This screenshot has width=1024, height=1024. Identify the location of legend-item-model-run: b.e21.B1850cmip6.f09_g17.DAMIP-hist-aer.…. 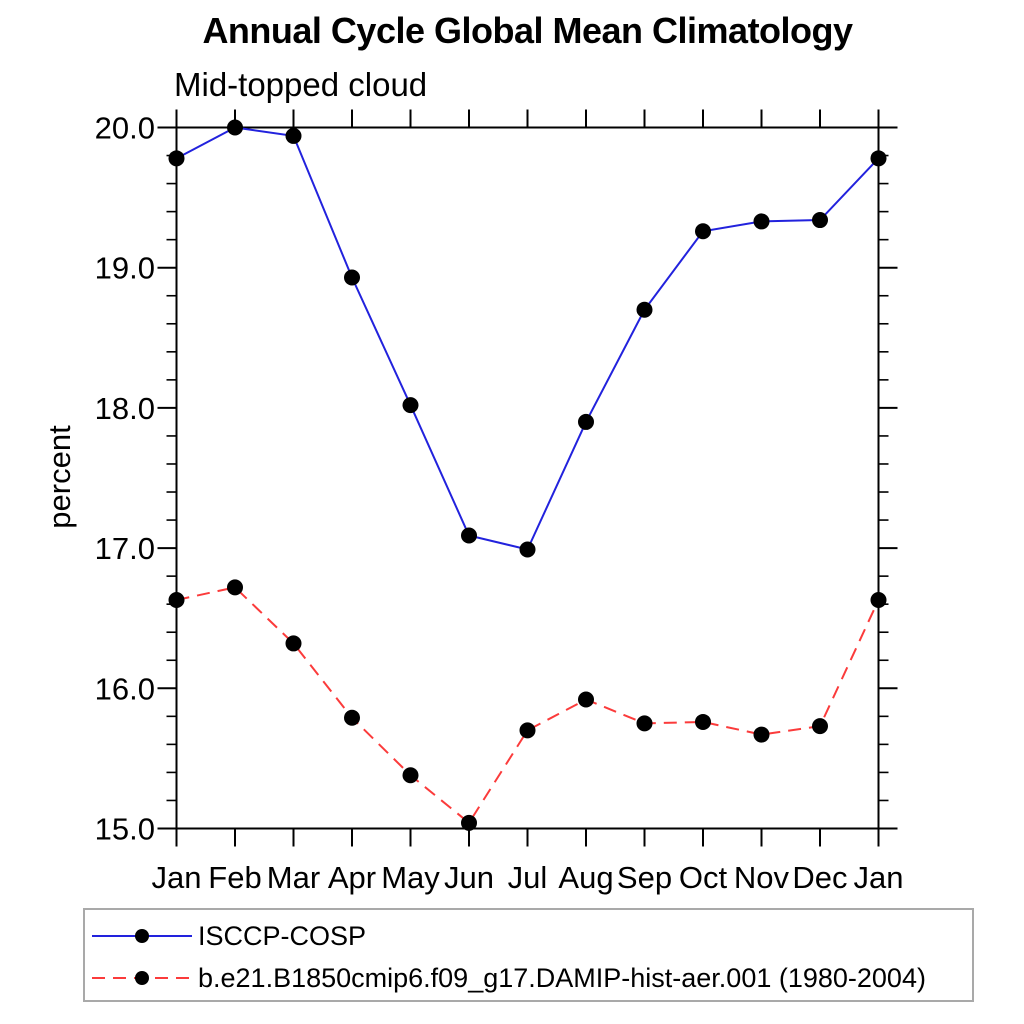
(528, 978).